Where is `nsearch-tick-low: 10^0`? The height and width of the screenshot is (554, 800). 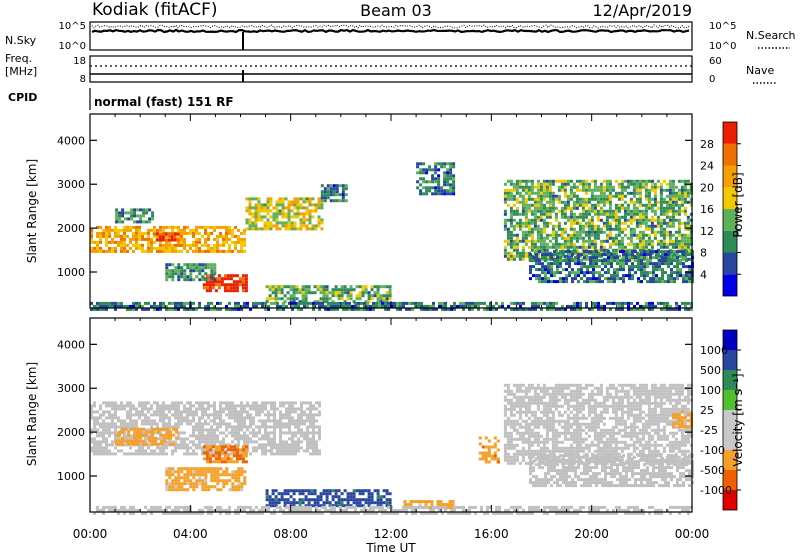
nsearch-tick-low: 10^0 is located at coordinates (722, 46).